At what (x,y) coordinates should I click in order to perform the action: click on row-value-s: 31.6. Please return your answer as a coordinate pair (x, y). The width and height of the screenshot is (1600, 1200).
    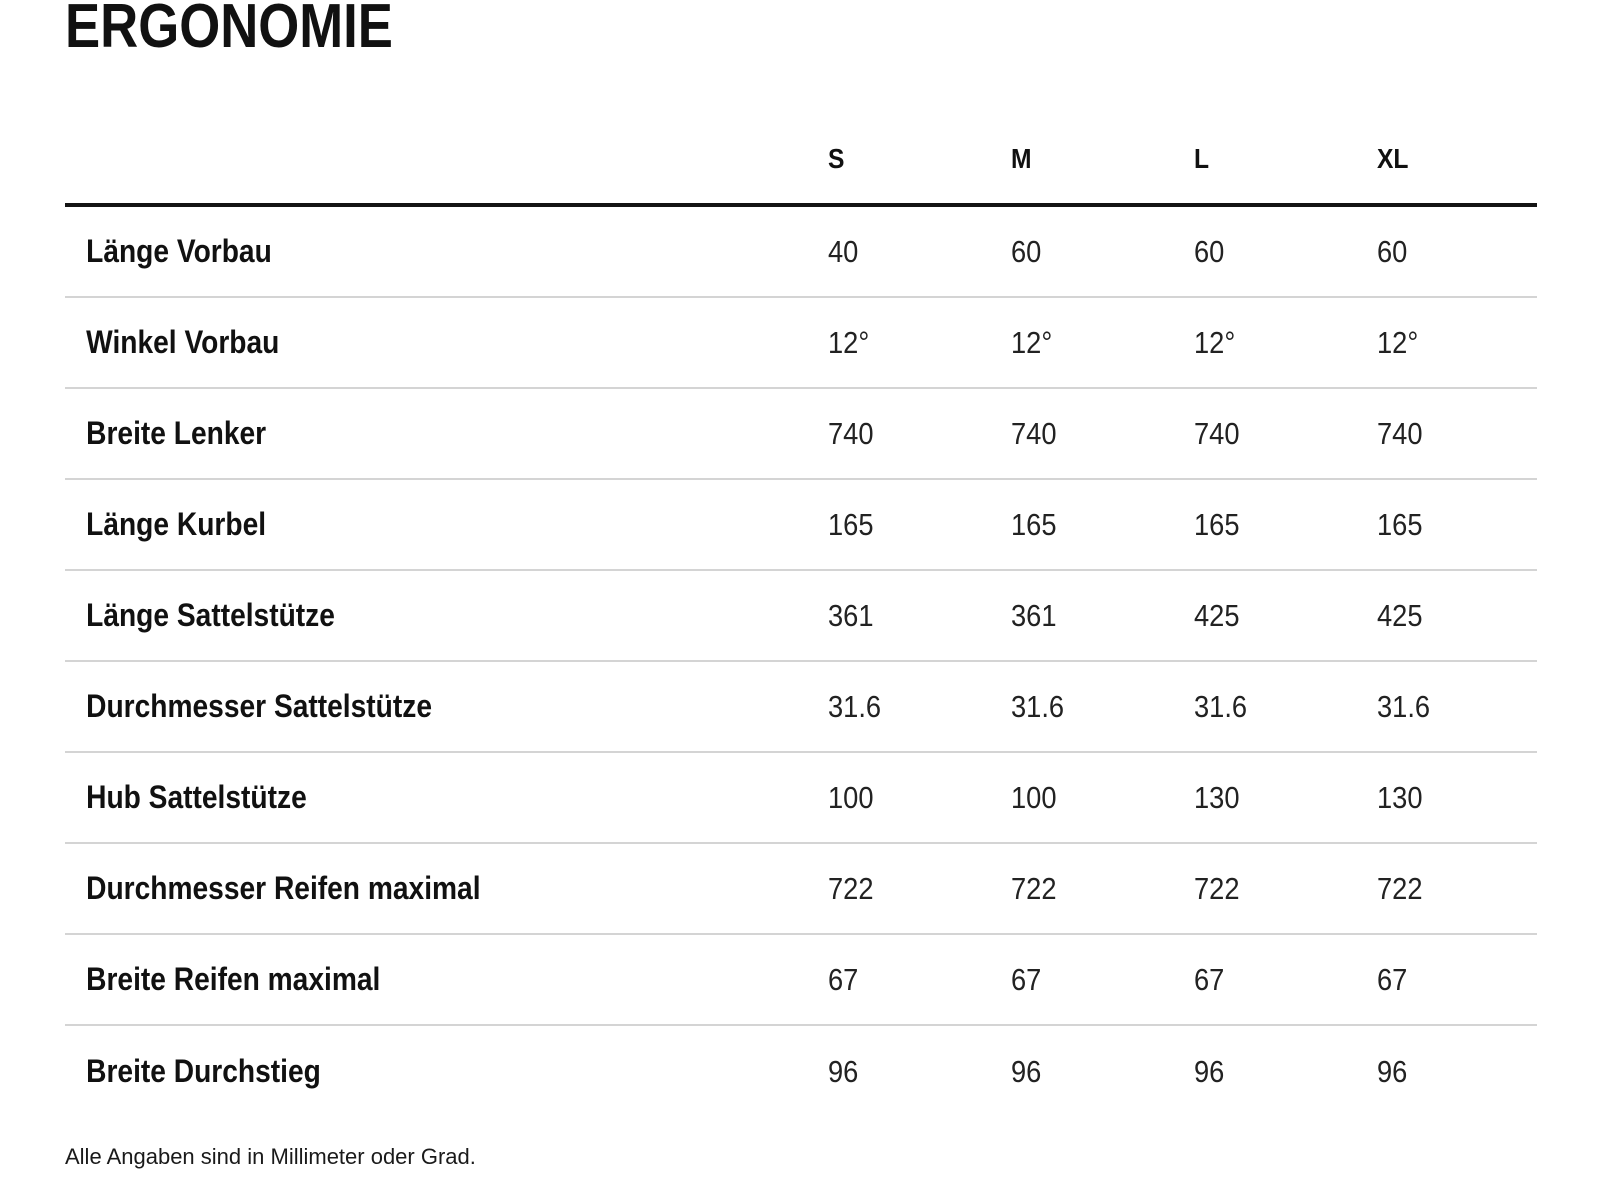
    Looking at the image, I should click on (855, 706).